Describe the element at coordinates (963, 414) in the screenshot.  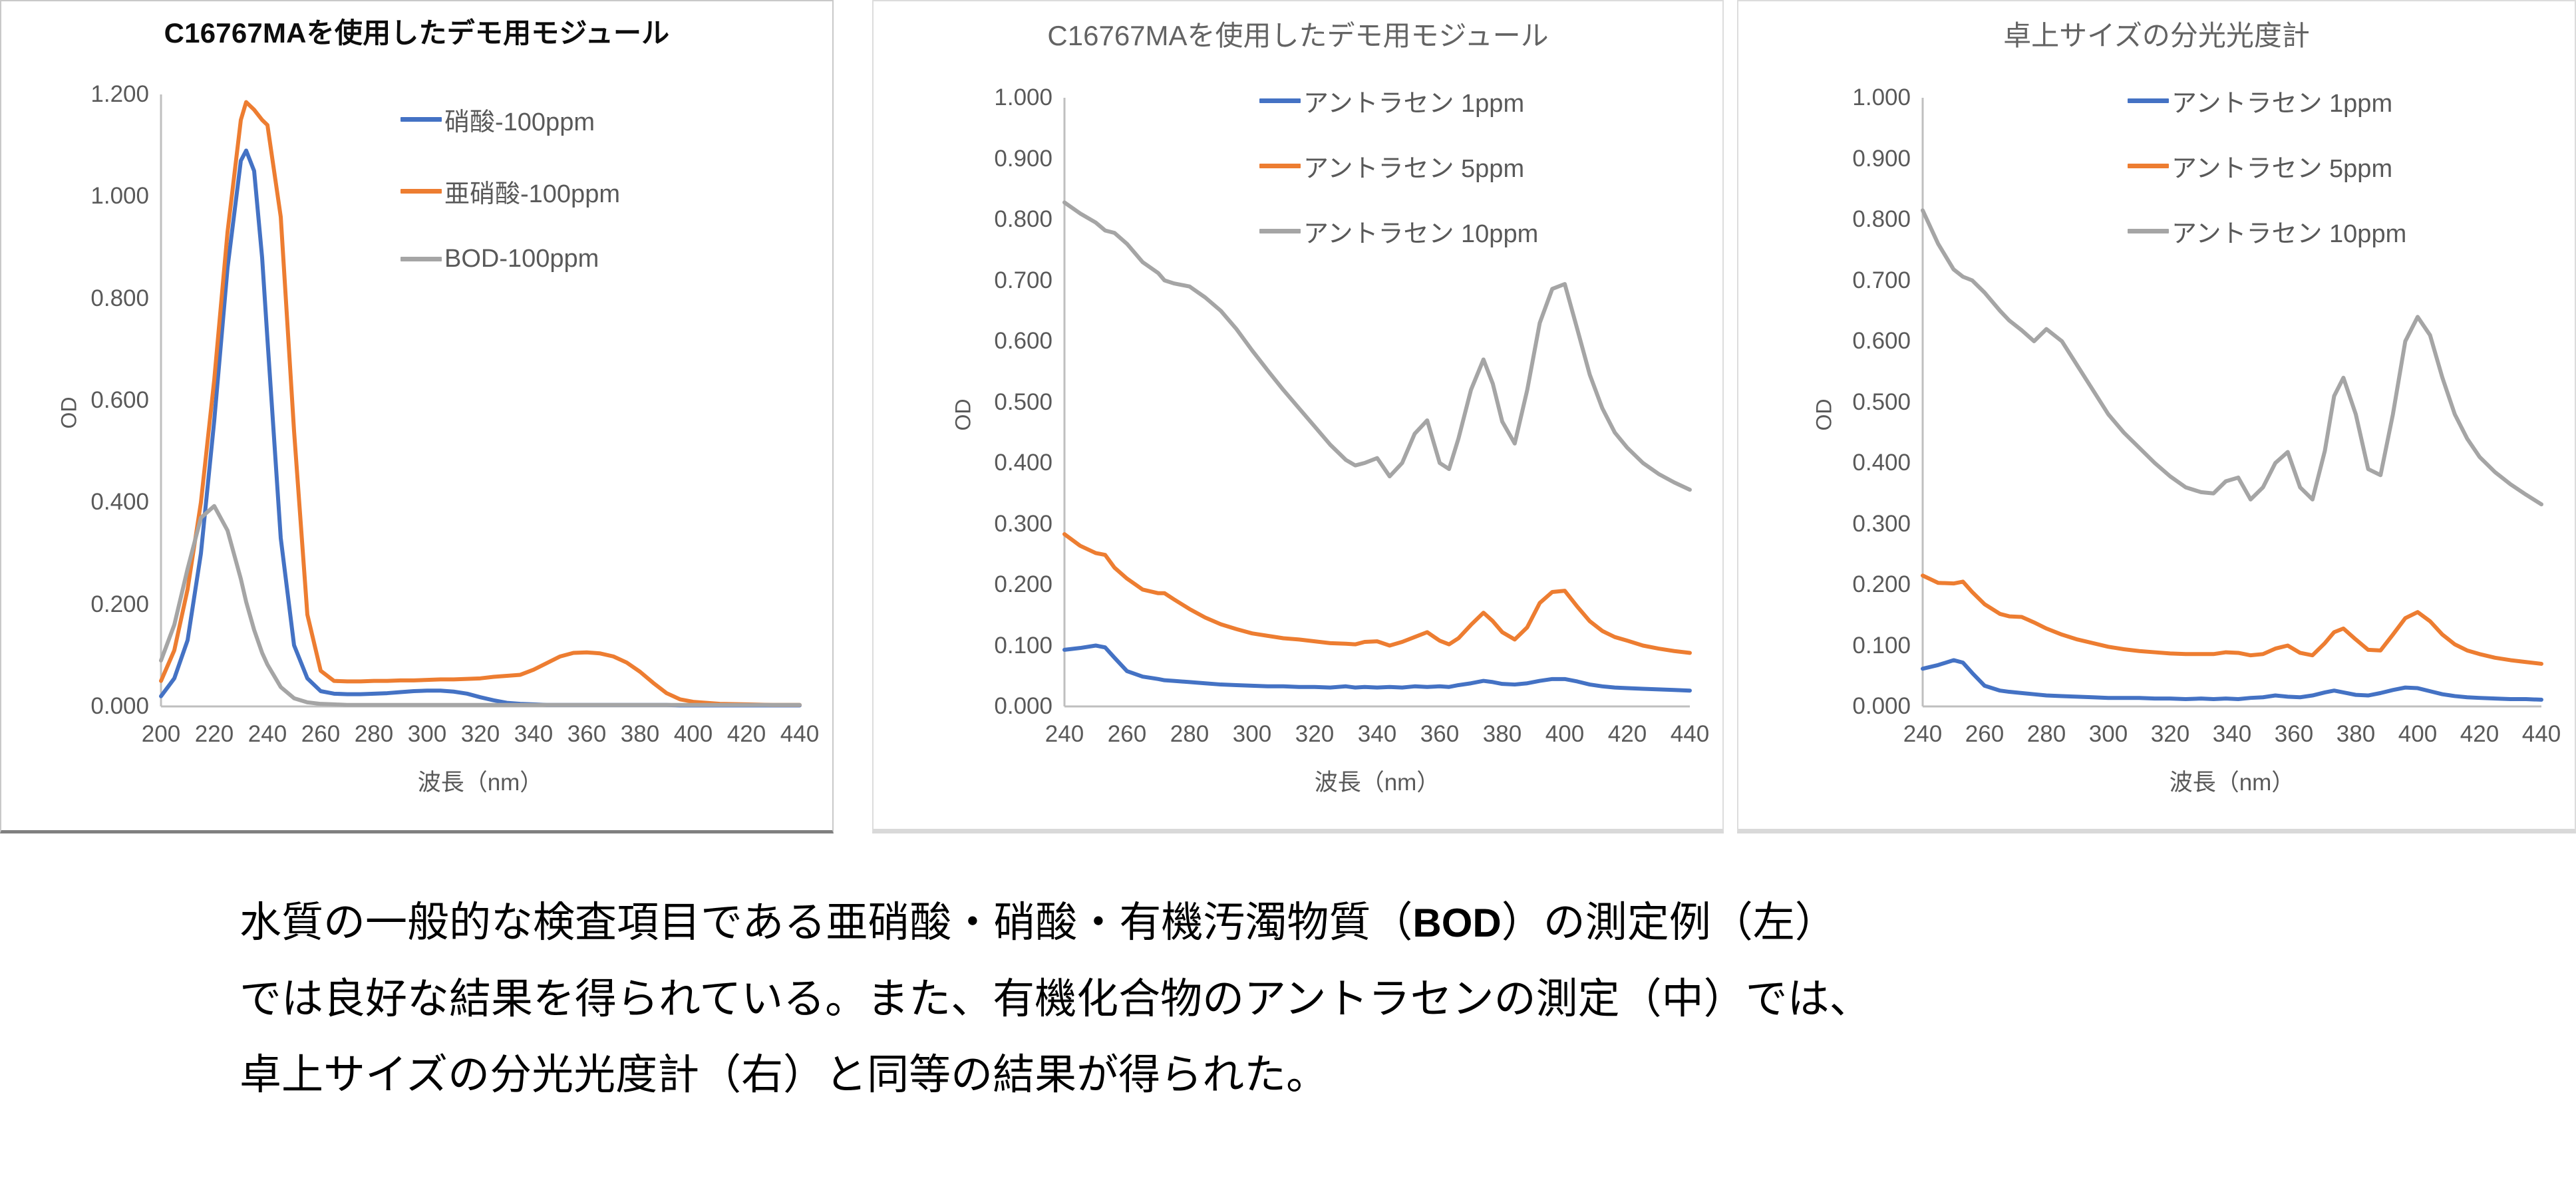
I see `y-axis-title-middle: OD` at that location.